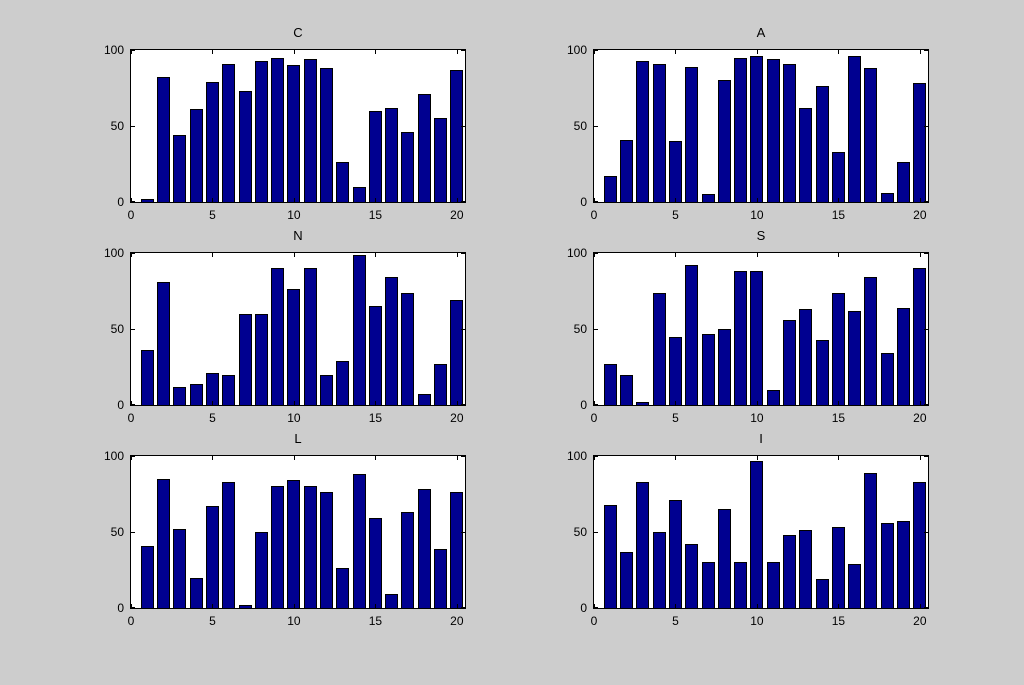  Describe the element at coordinates (285, 529) in the screenshot. I see `subplot-l: L 0 5 10 15 20 0 50 100` at that location.